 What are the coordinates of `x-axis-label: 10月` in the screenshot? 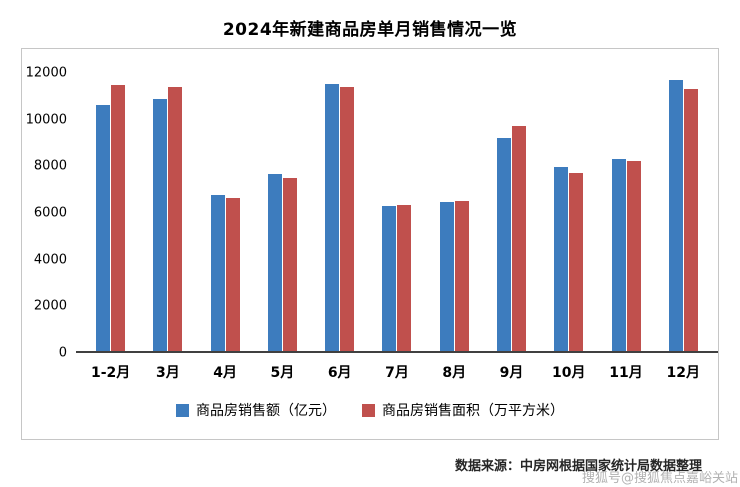 It's located at (569, 373).